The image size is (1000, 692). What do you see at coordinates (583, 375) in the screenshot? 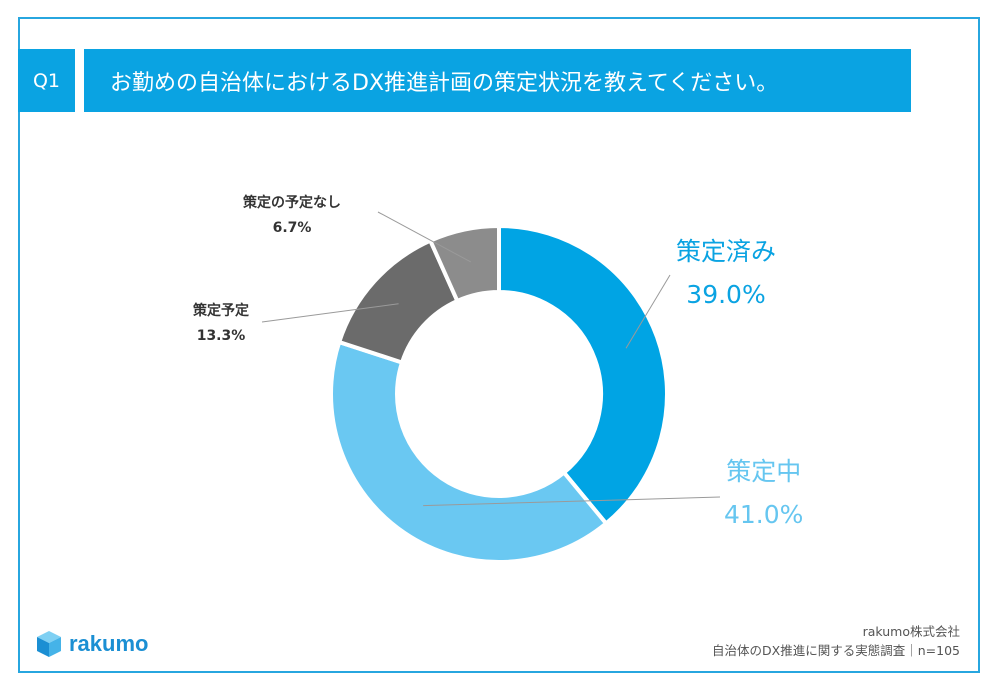
I see `slice-sakutei-zumi` at bounding box center [583, 375].